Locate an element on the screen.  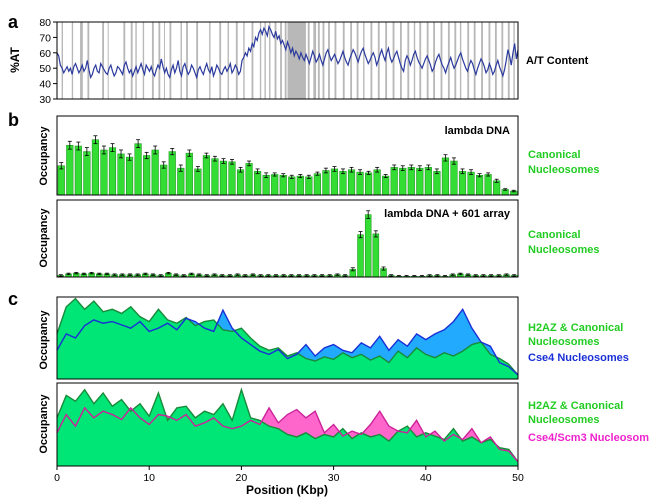
y-tick-label: 70 is located at coordinates (45, 38).